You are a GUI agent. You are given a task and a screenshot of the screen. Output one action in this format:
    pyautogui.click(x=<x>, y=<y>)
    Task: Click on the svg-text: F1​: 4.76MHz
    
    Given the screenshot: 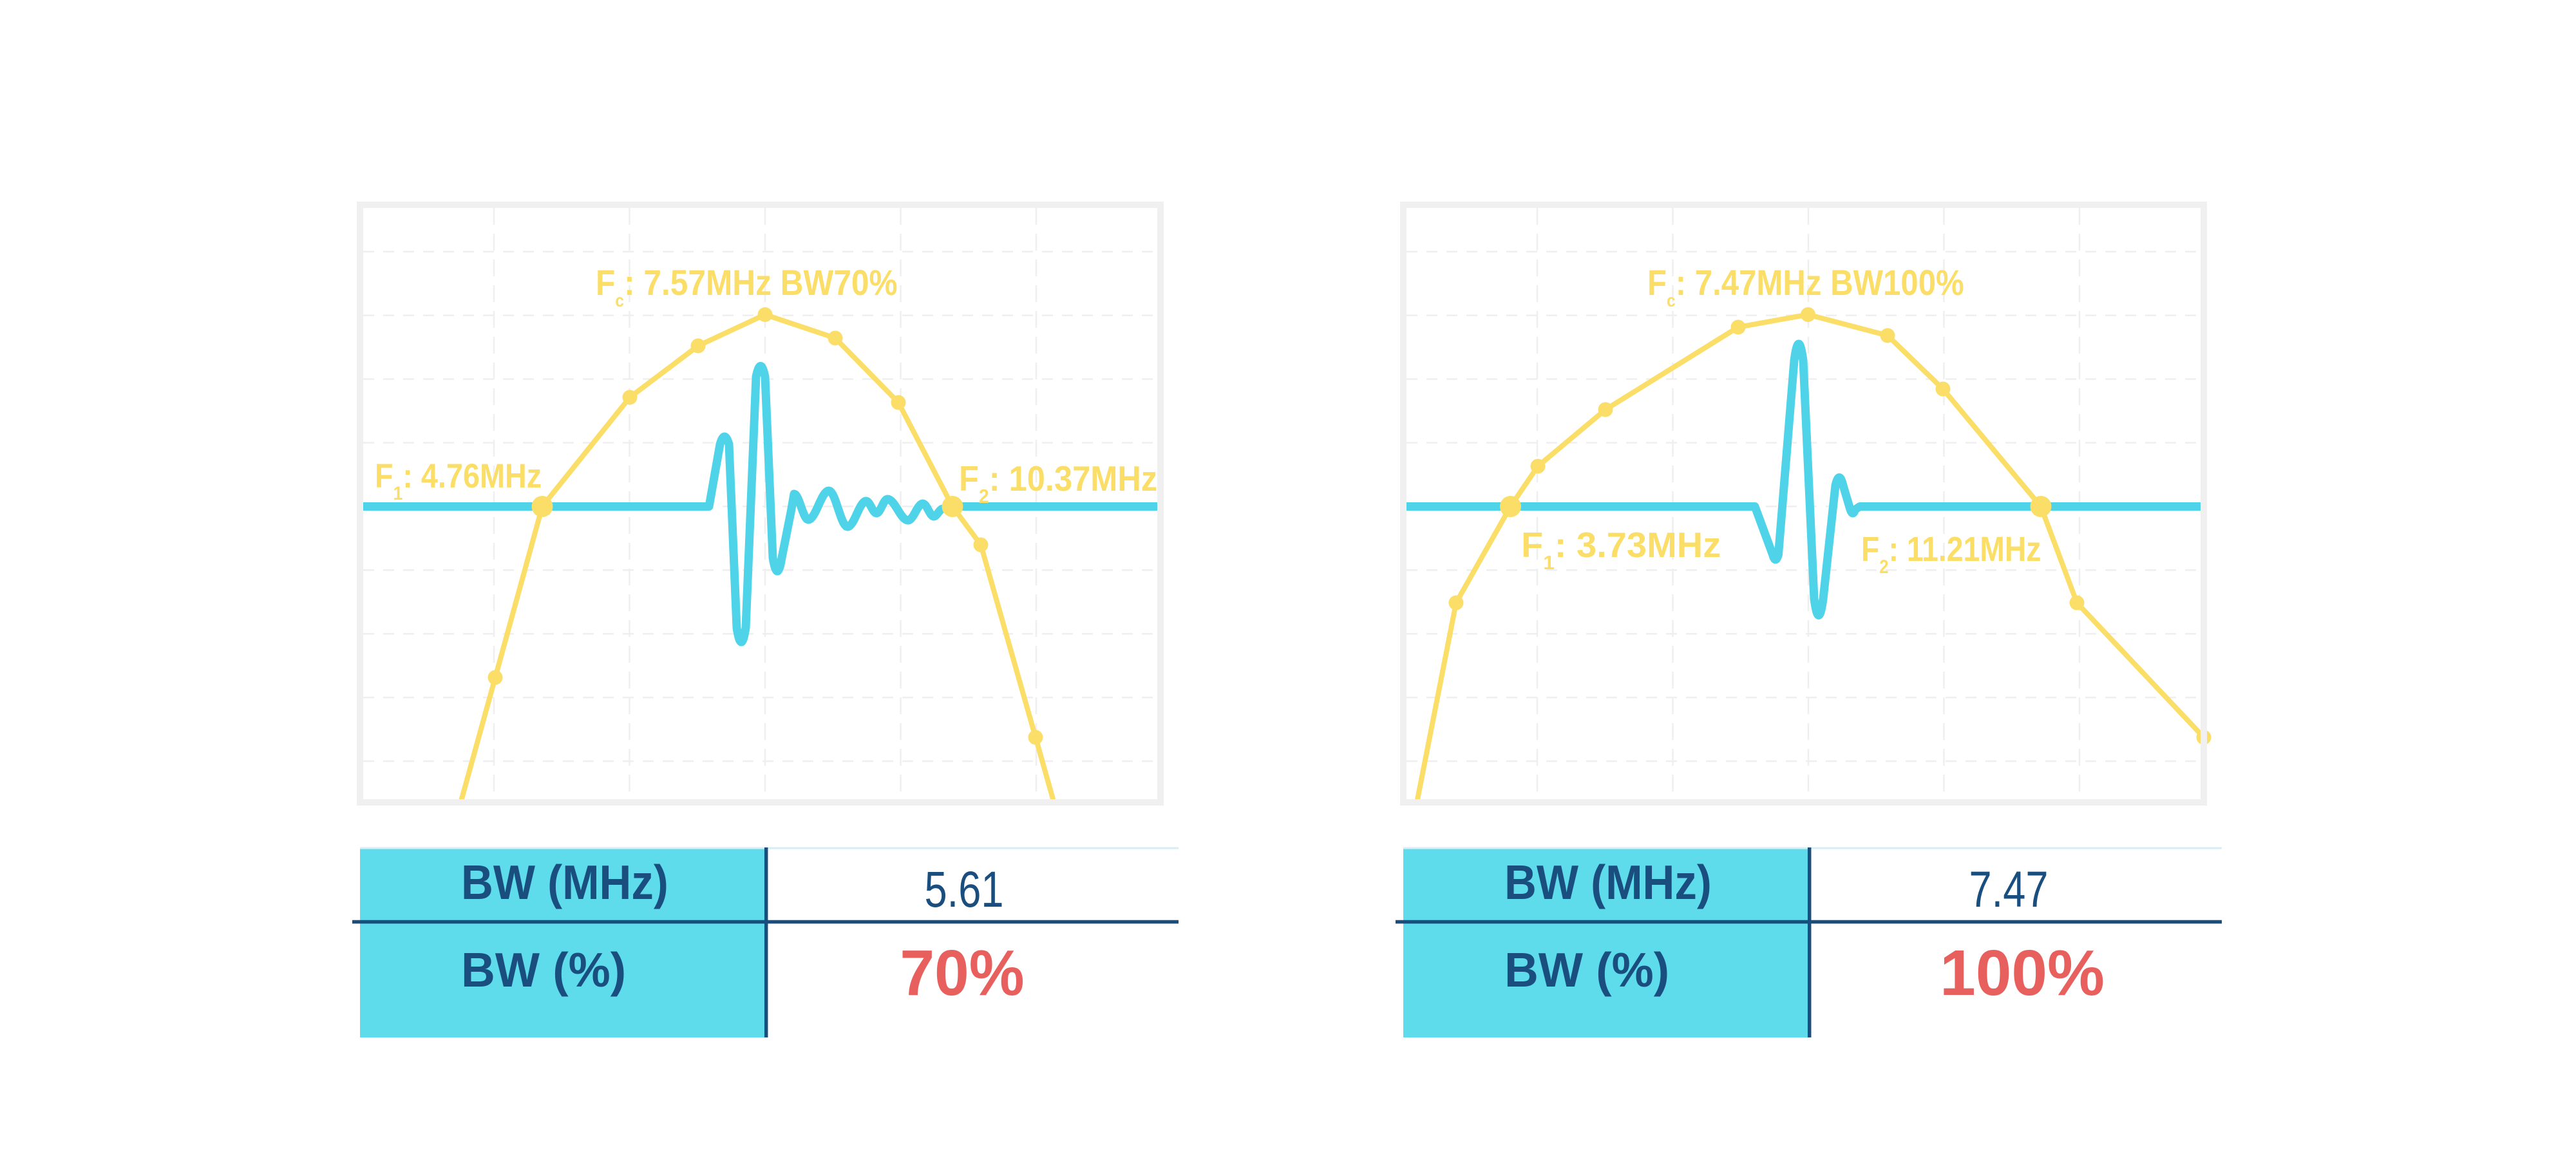 What is the action you would take?
    pyautogui.click(x=459, y=480)
    